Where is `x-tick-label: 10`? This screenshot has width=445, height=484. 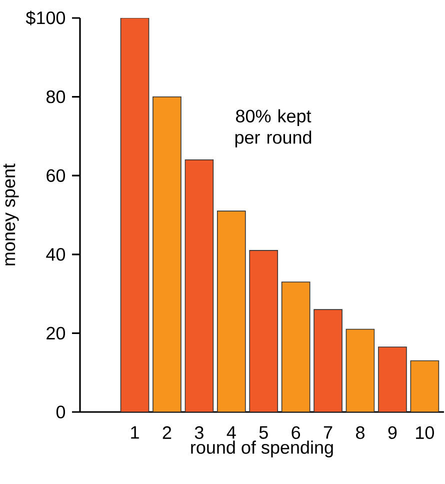 x-tick-label: 10 is located at coordinates (425, 432).